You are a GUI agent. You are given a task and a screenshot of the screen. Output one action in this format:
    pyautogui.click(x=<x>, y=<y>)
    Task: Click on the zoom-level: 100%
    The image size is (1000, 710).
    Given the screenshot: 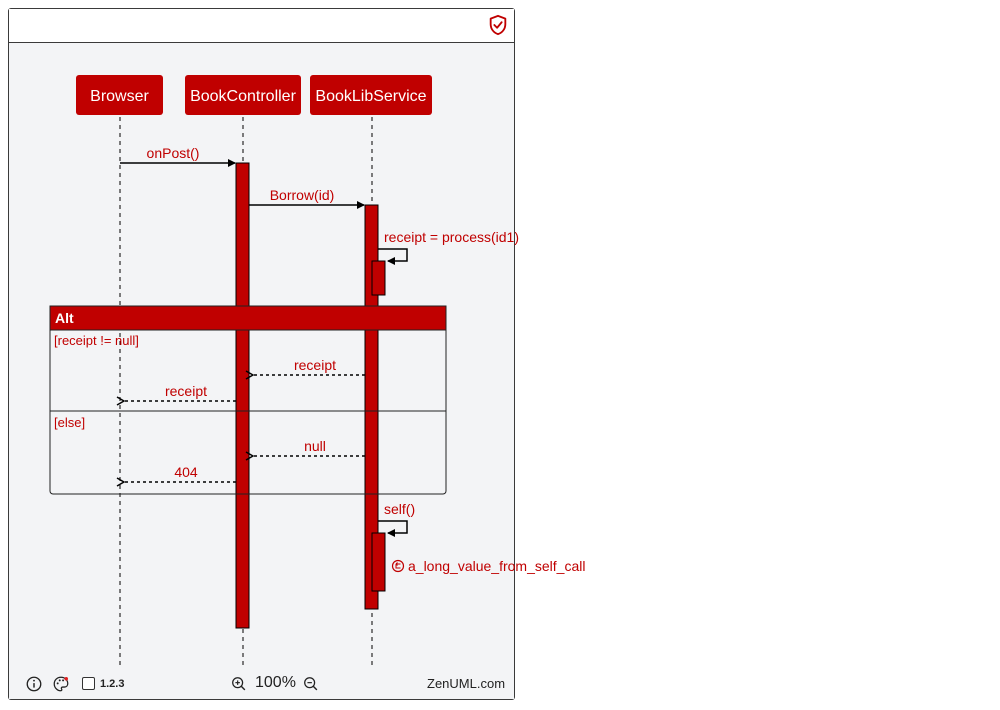 What is the action you would take?
    pyautogui.click(x=275, y=682)
    